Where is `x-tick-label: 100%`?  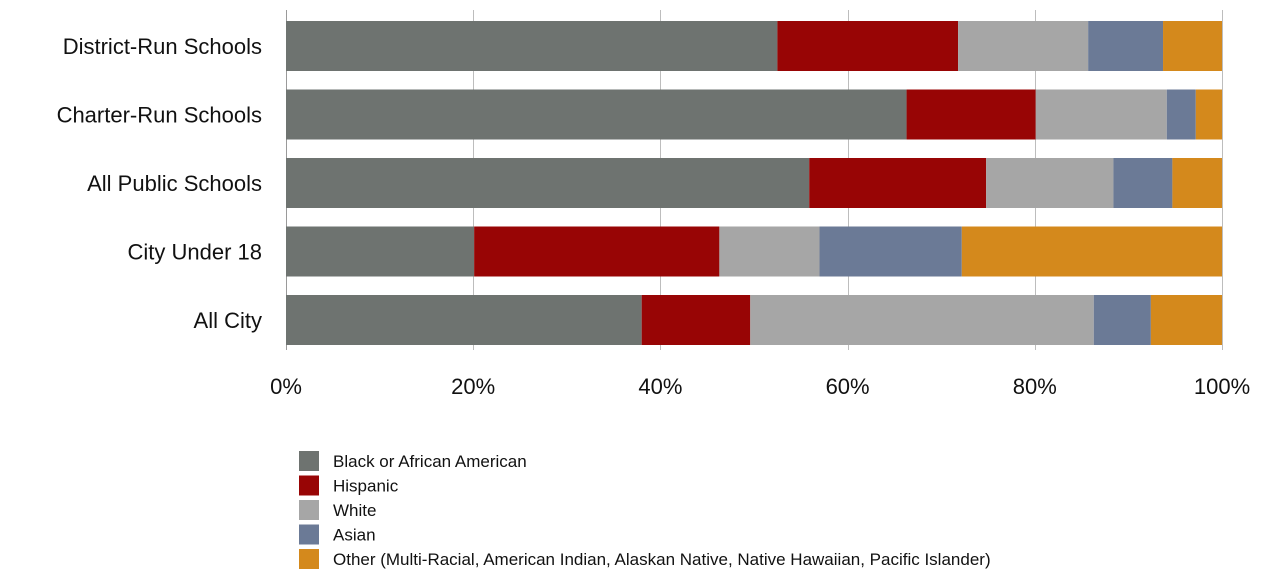 x-tick-label: 100% is located at coordinates (1222, 386).